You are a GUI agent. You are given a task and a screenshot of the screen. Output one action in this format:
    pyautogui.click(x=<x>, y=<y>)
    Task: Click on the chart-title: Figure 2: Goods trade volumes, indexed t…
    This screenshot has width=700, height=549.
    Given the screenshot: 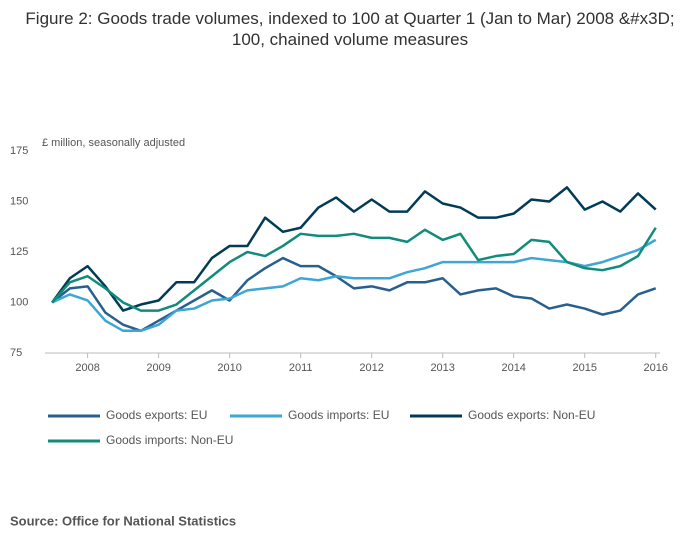 What is the action you would take?
    pyautogui.click(x=350, y=29)
    